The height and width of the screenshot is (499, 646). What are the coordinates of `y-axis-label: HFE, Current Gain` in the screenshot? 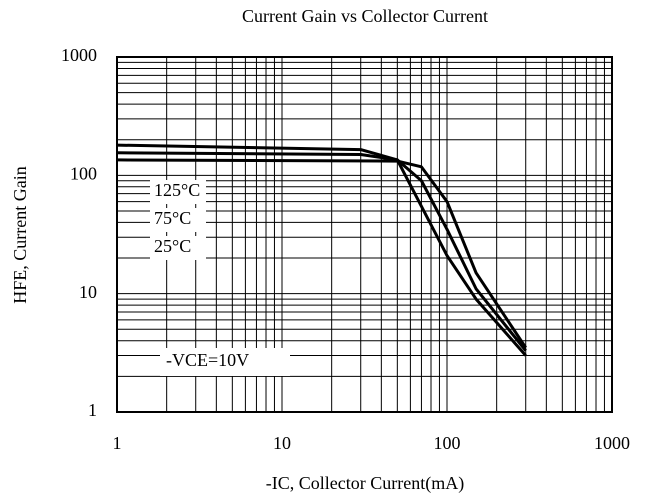 It's located at (20, 234).